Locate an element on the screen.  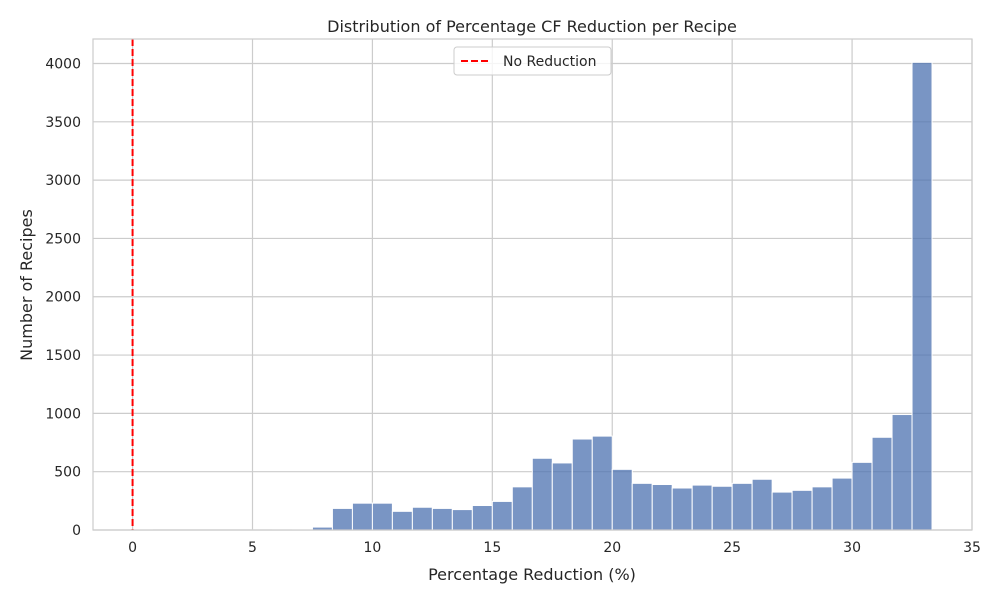
legend: No Reduction is located at coordinates (532, 61).